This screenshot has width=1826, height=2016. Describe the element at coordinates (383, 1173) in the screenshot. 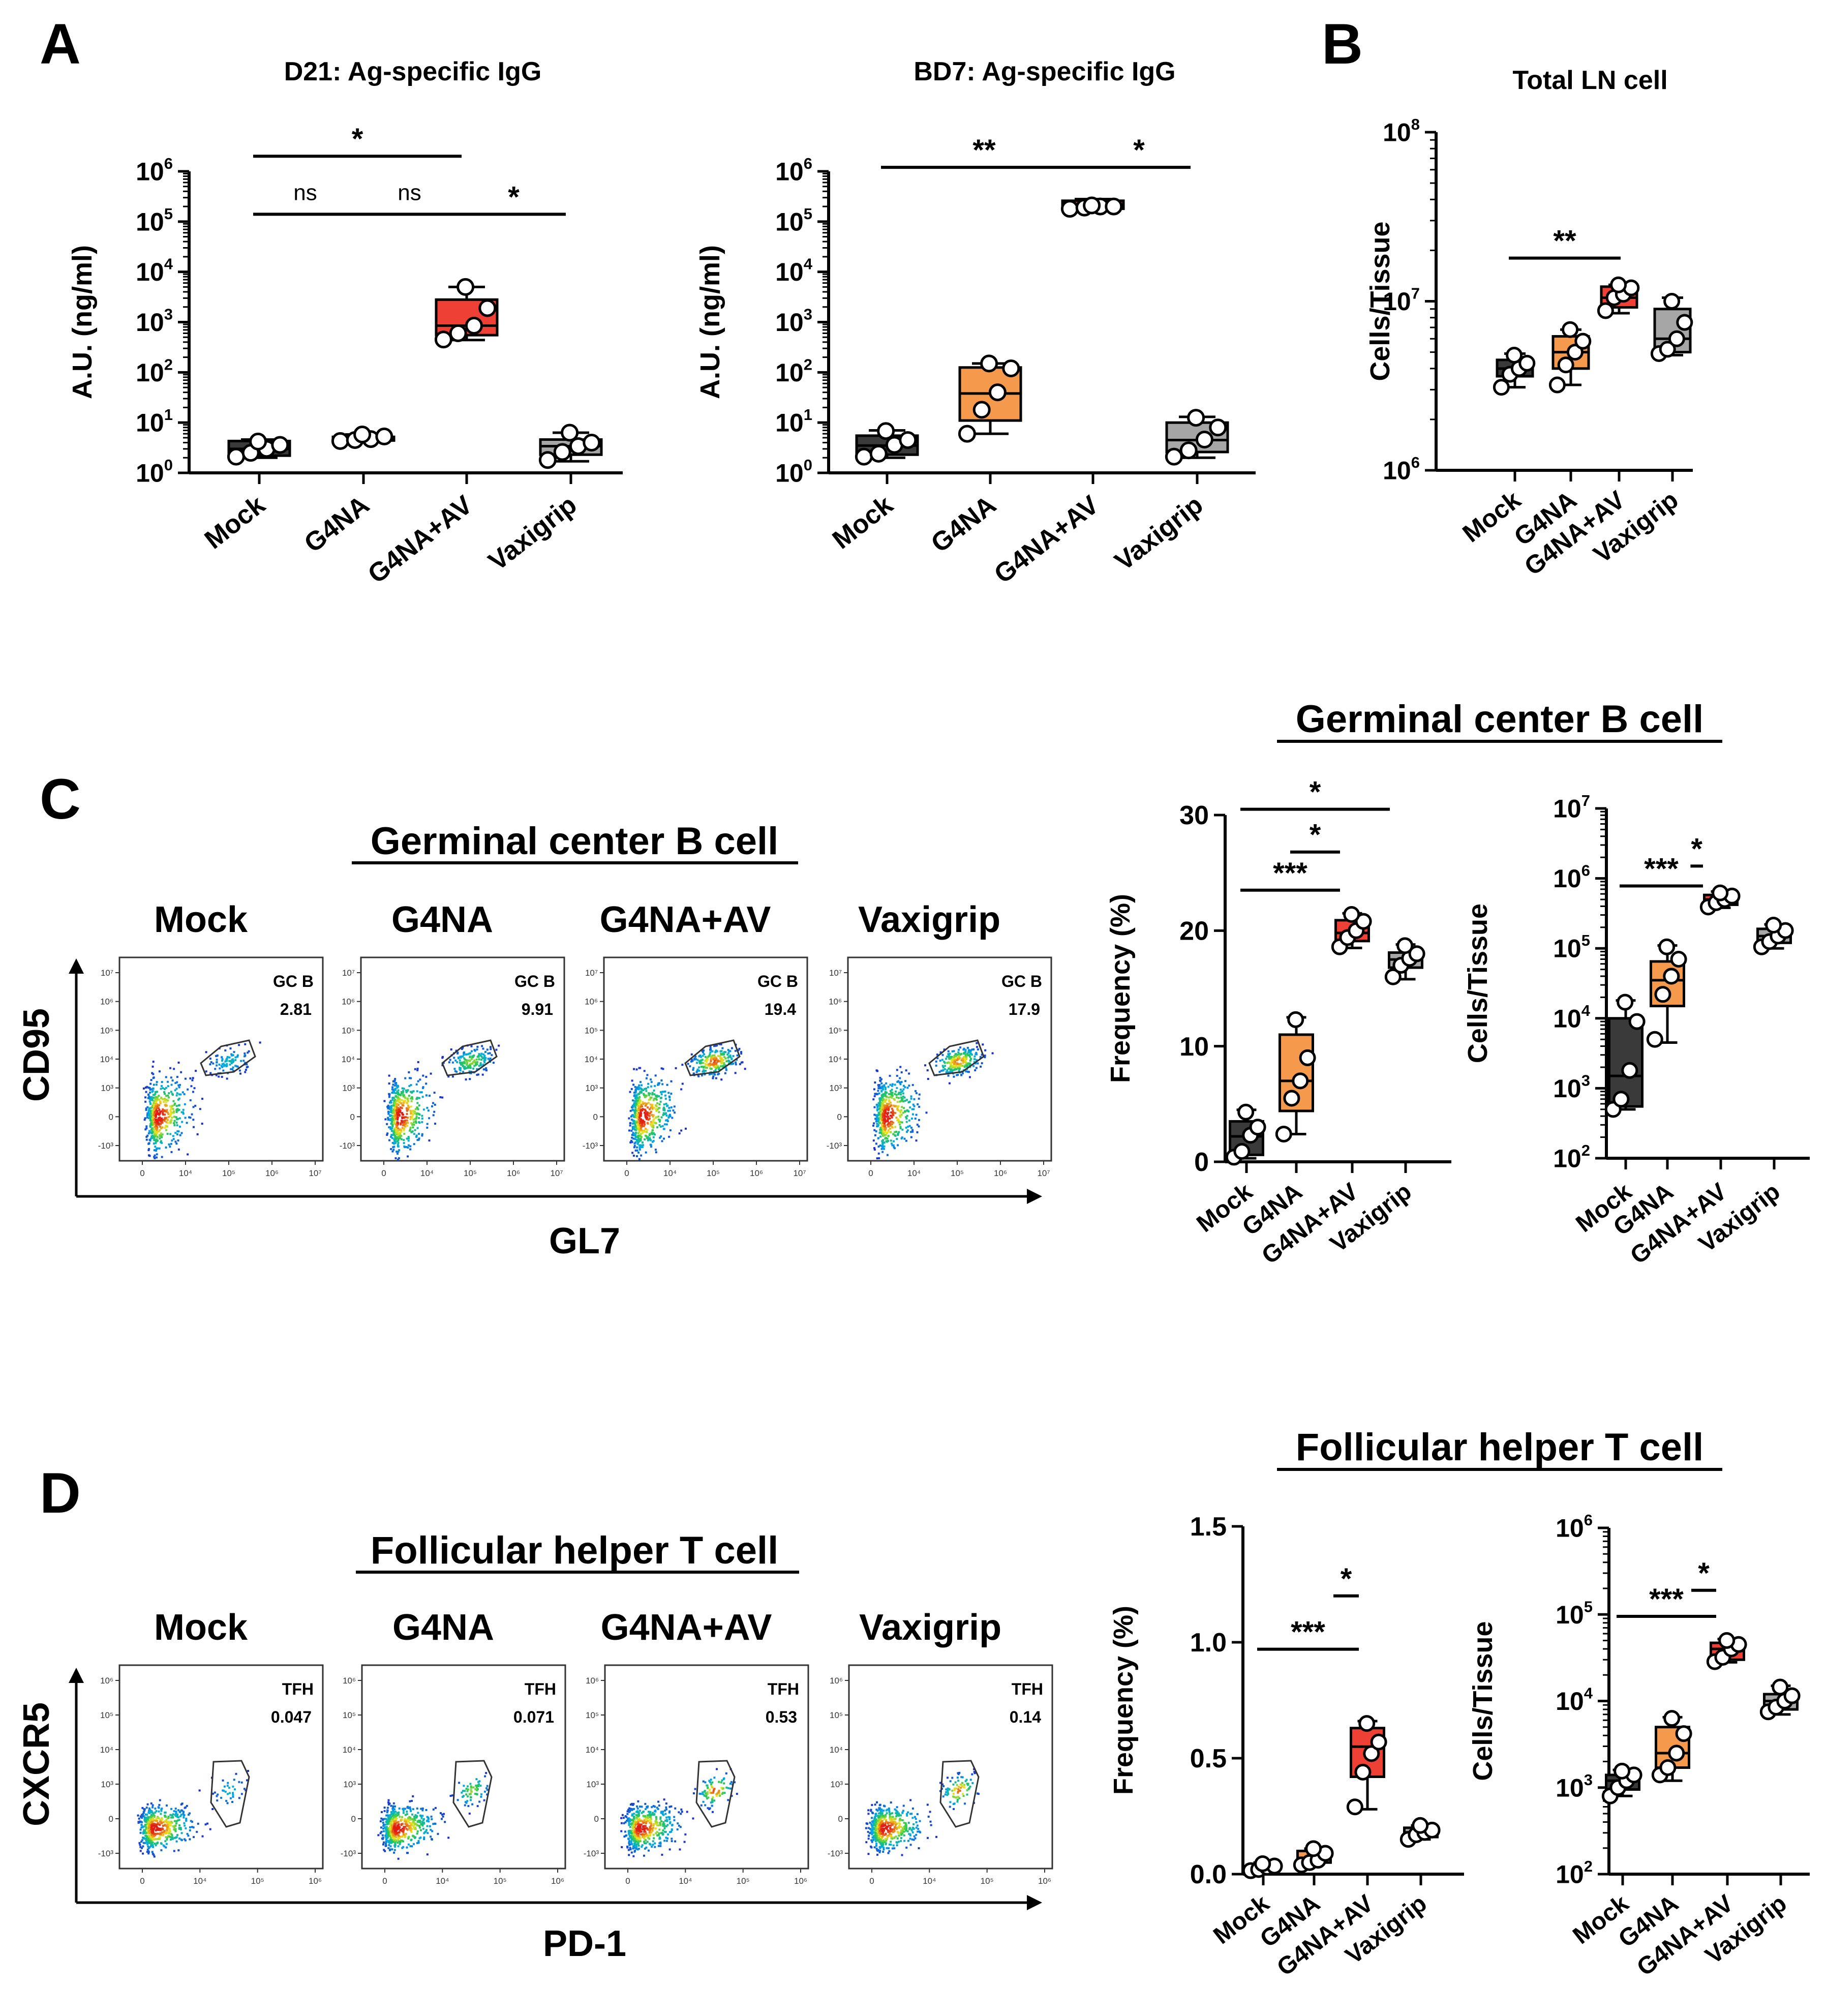

I see `flow-x-tick-label: 0` at that location.